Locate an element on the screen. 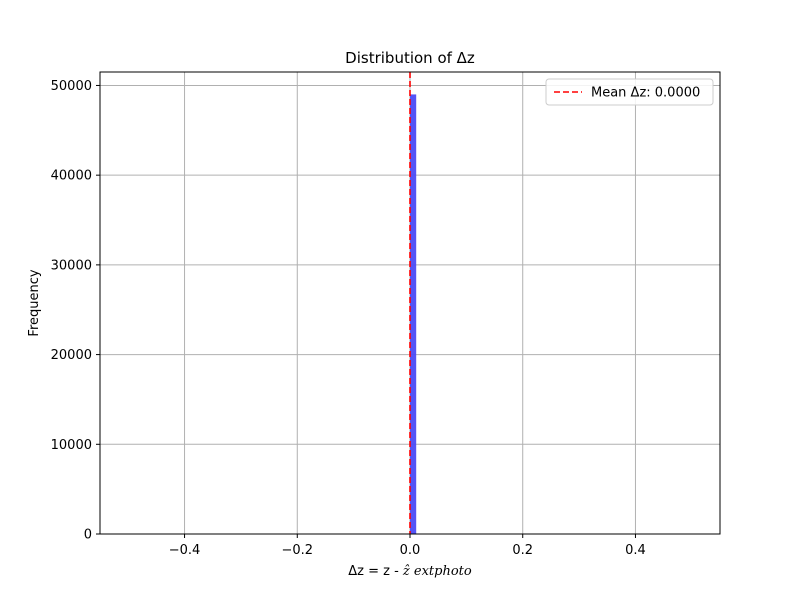 This screenshot has width=800, height=605. x-tick-label: 0.2 is located at coordinates (522, 550).